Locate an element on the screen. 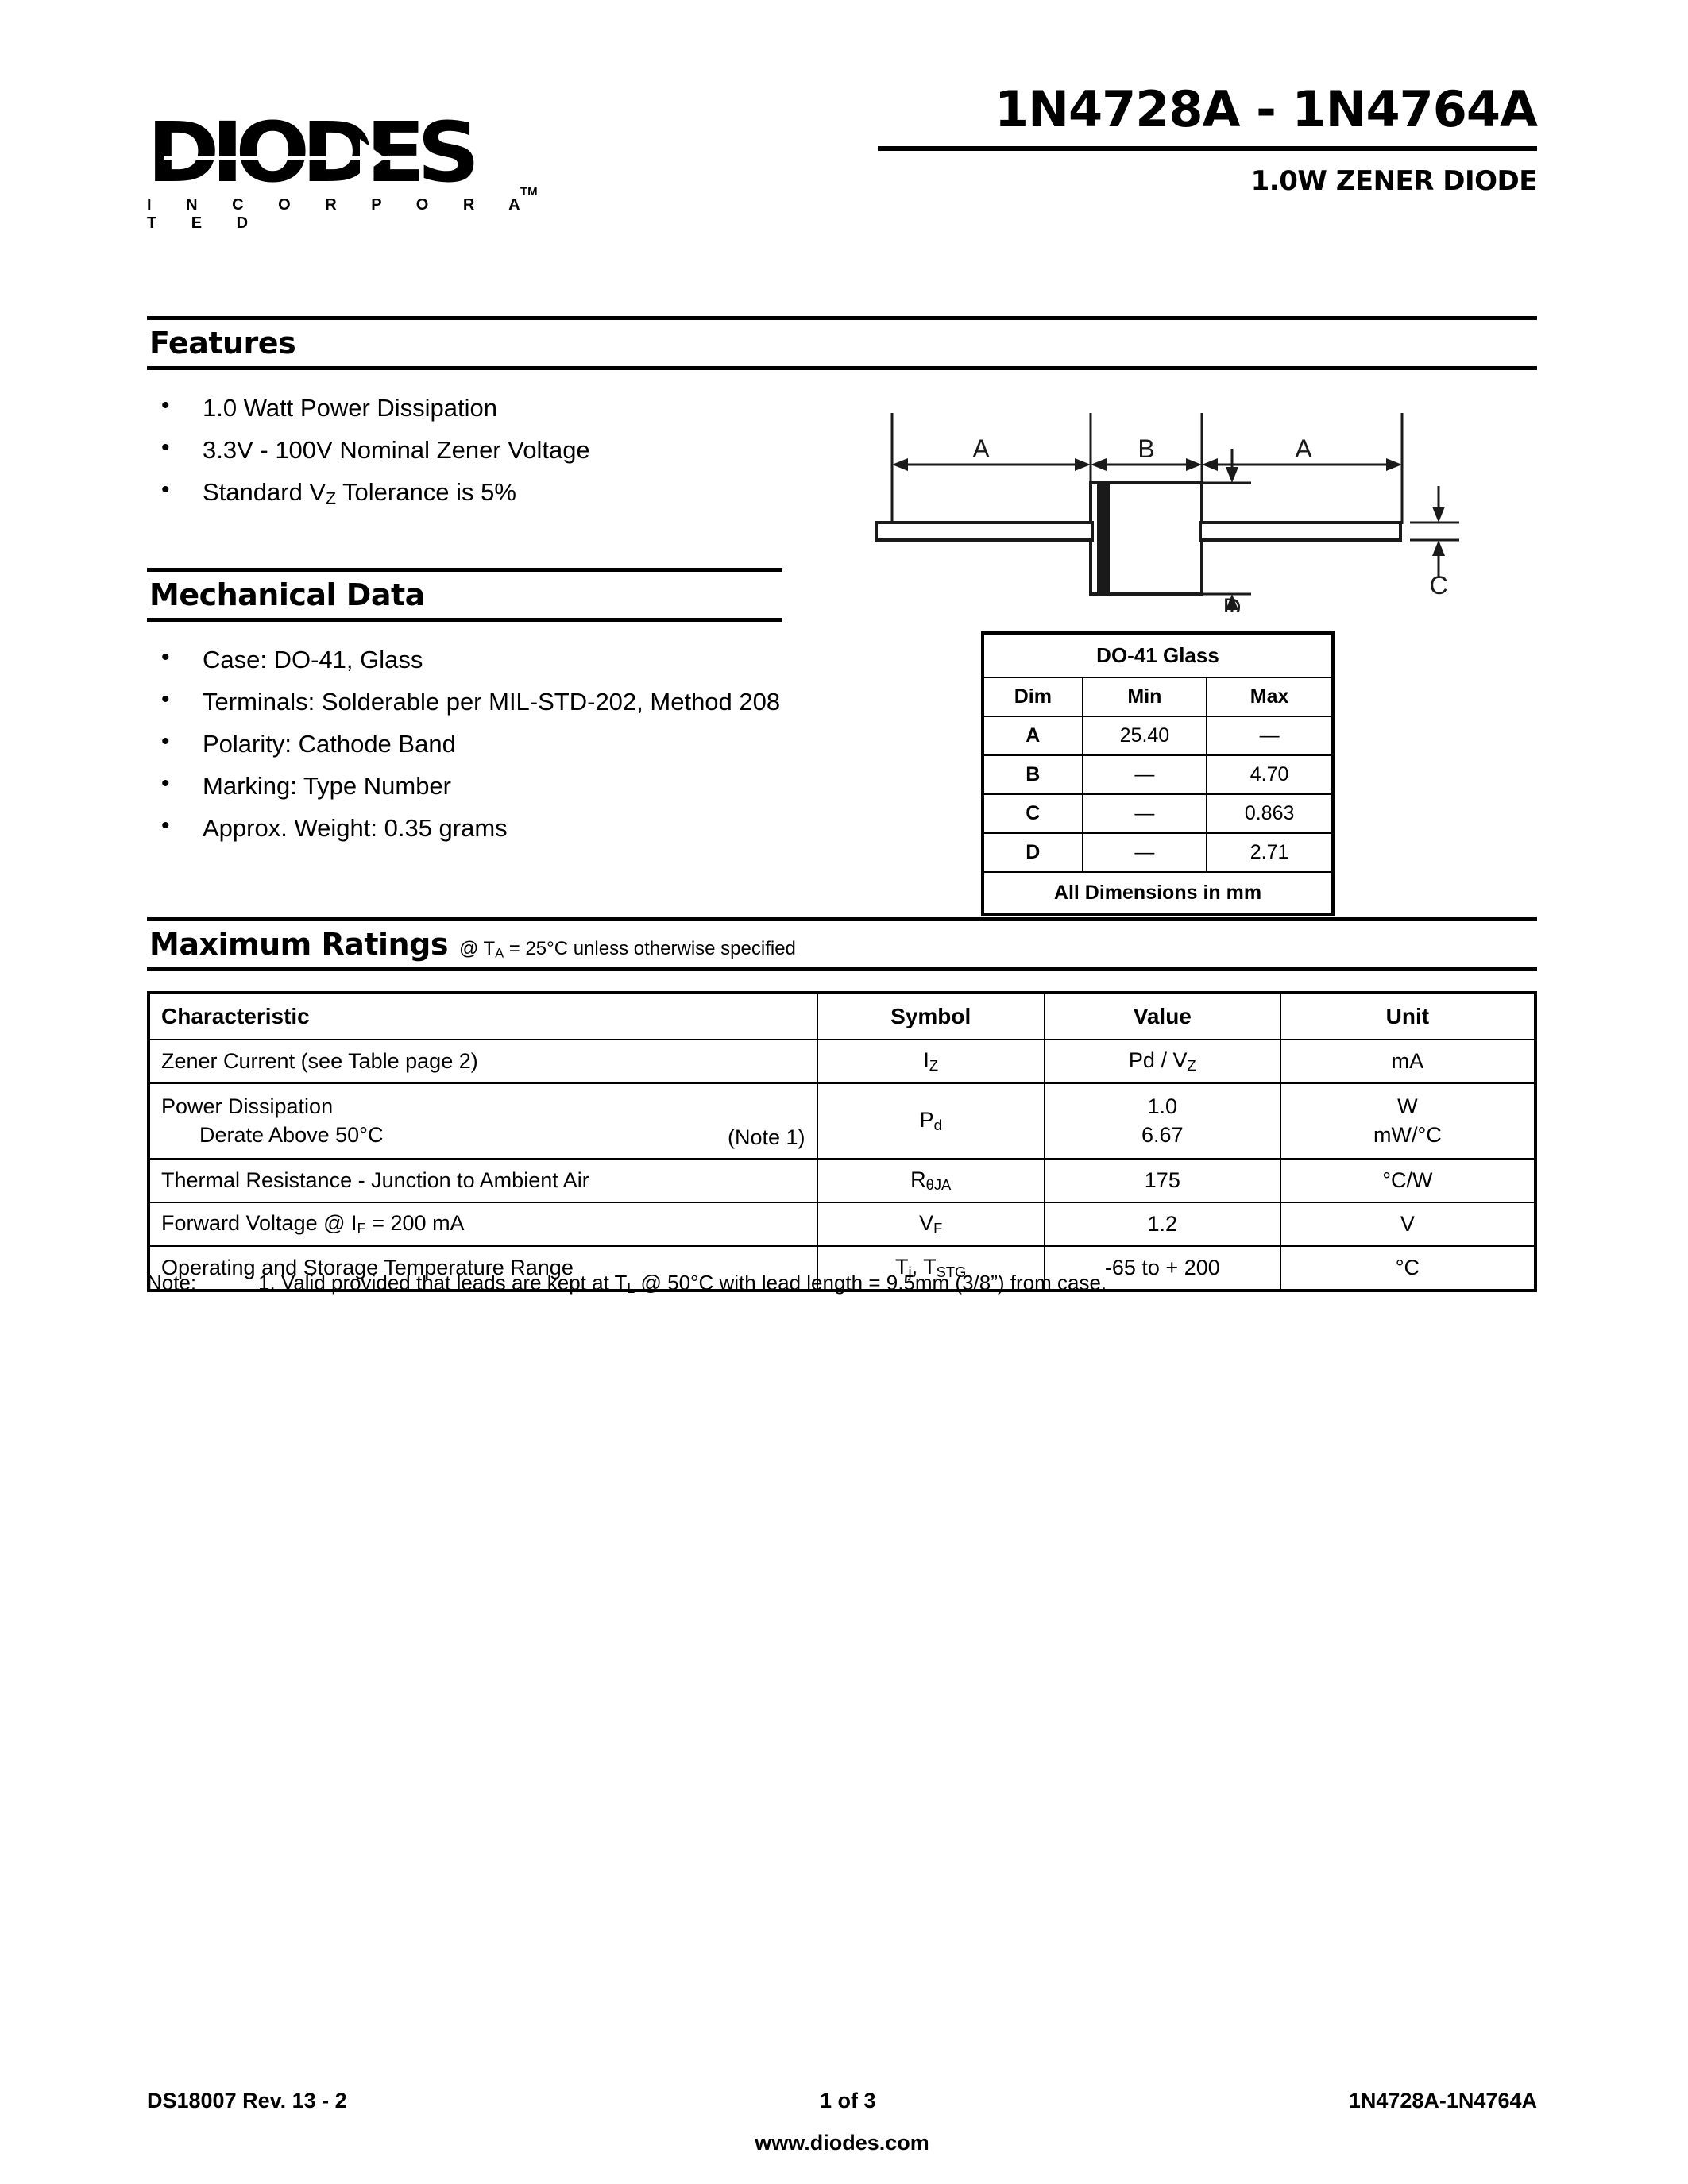 The width and height of the screenshot is (1688, 2184). cell-symbol: Pd is located at coordinates (931, 1121).